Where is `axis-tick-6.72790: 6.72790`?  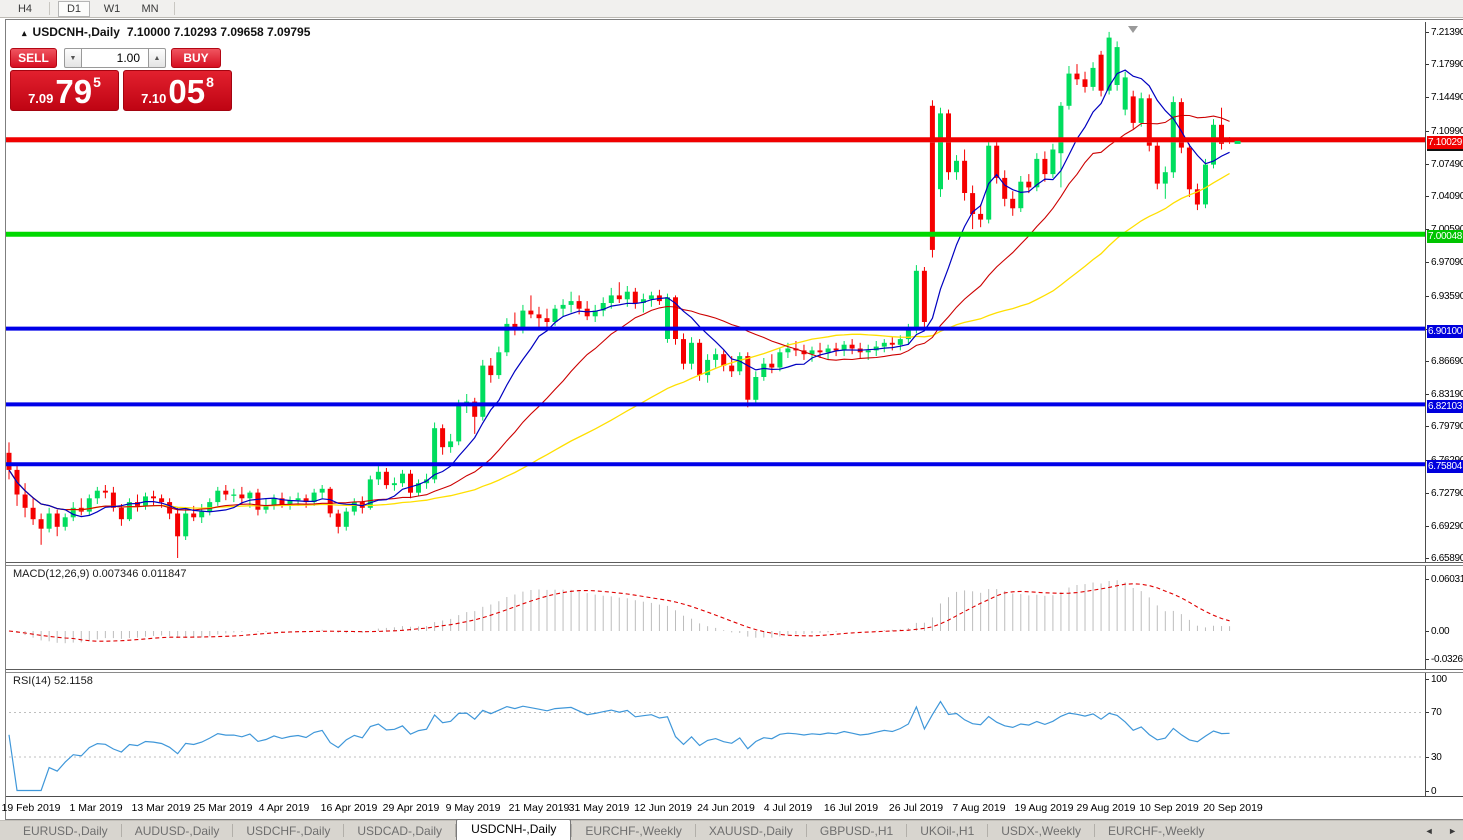 axis-tick-6.72790: 6.72790 is located at coordinates (1447, 493).